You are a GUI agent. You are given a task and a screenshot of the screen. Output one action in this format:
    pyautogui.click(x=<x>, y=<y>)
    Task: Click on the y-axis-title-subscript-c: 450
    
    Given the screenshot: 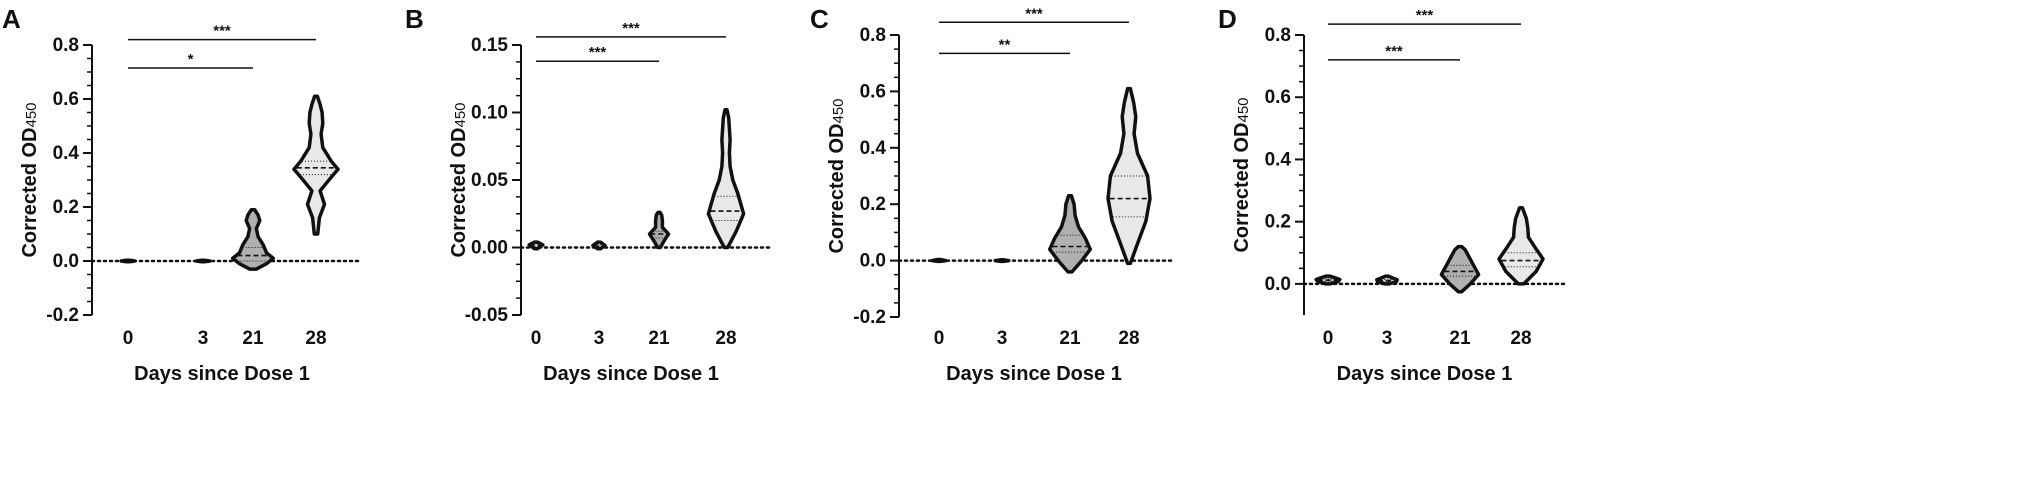 What is the action you would take?
    pyautogui.click(x=838, y=110)
    